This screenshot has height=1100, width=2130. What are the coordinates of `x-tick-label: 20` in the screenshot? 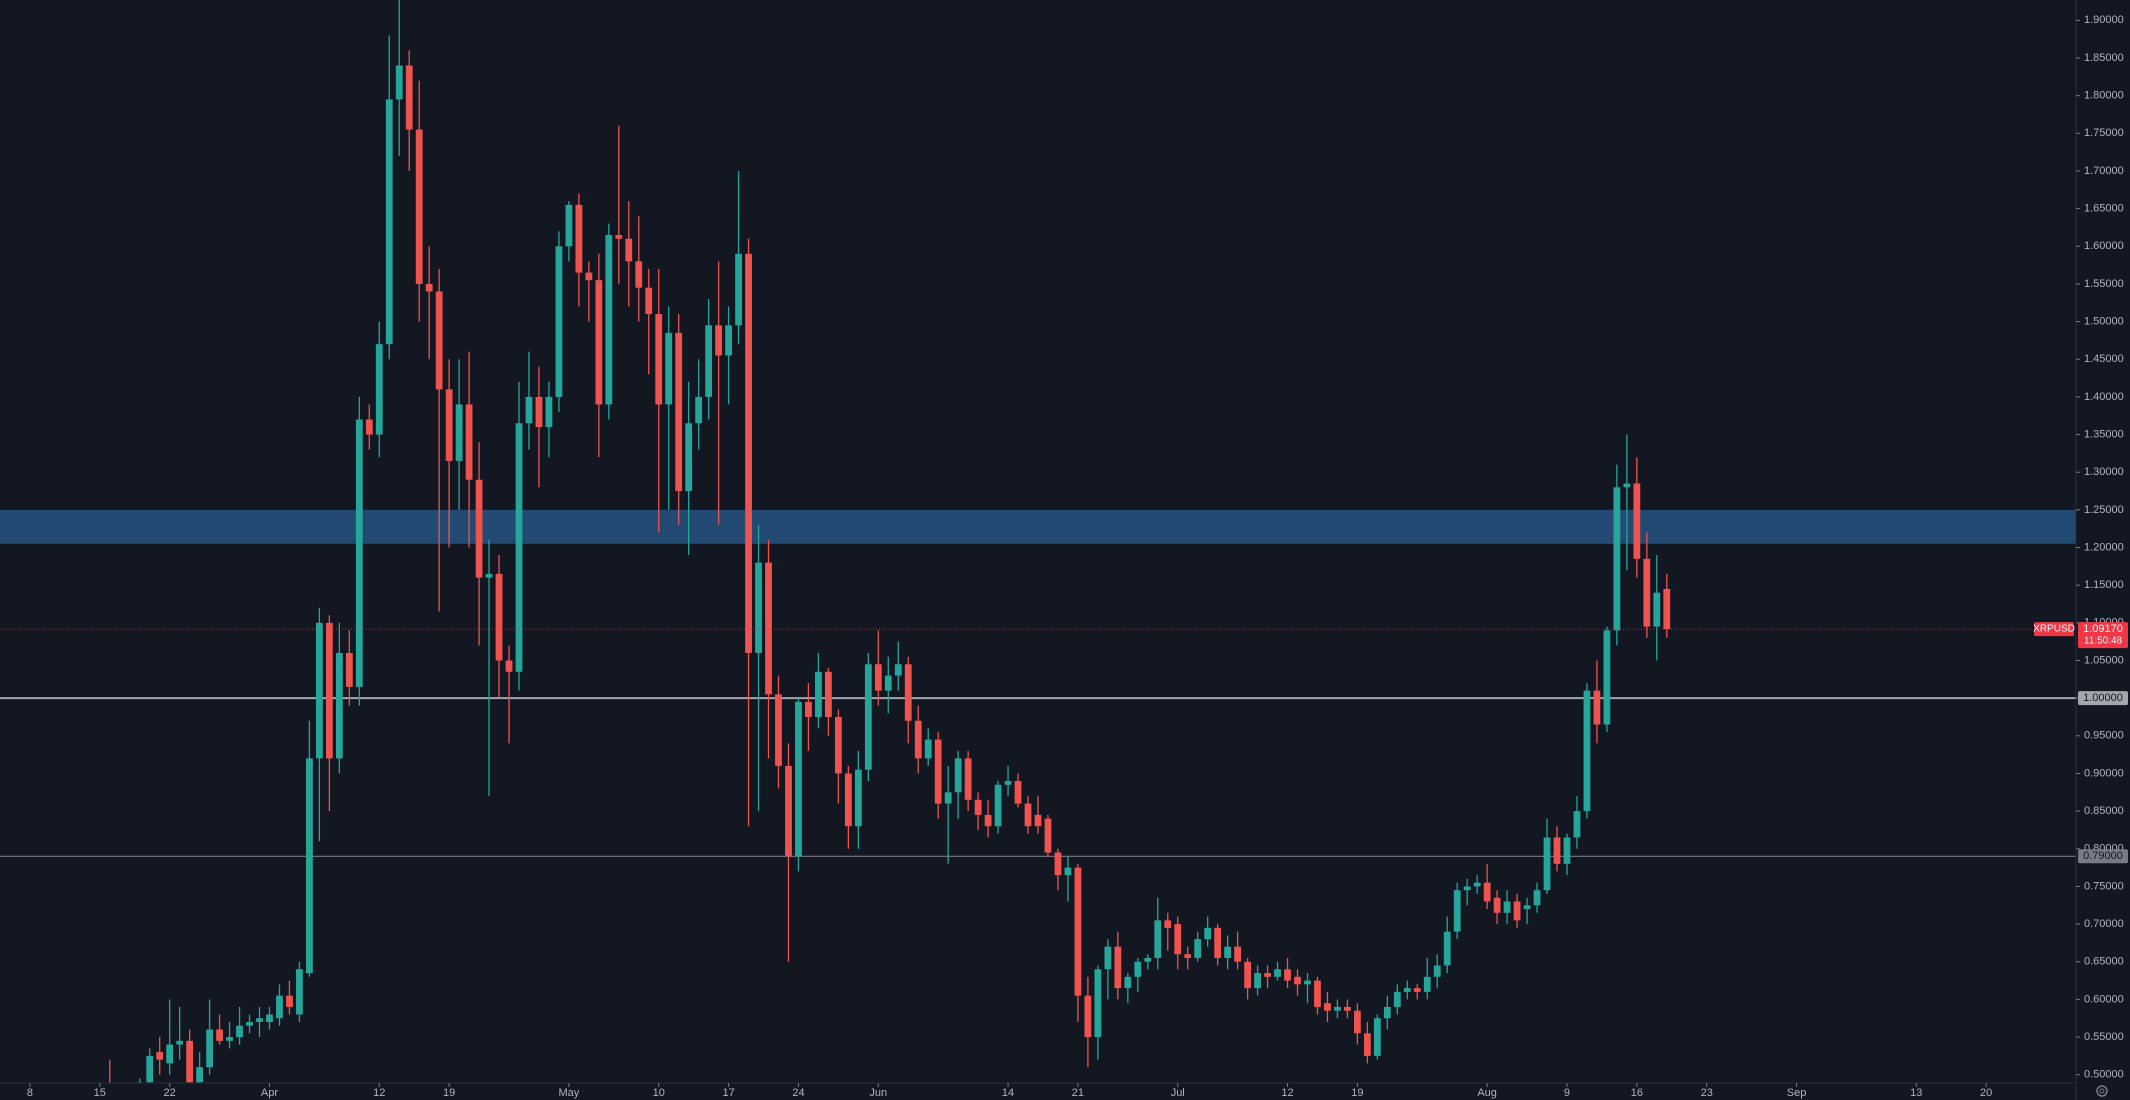 It's located at (1986, 1093).